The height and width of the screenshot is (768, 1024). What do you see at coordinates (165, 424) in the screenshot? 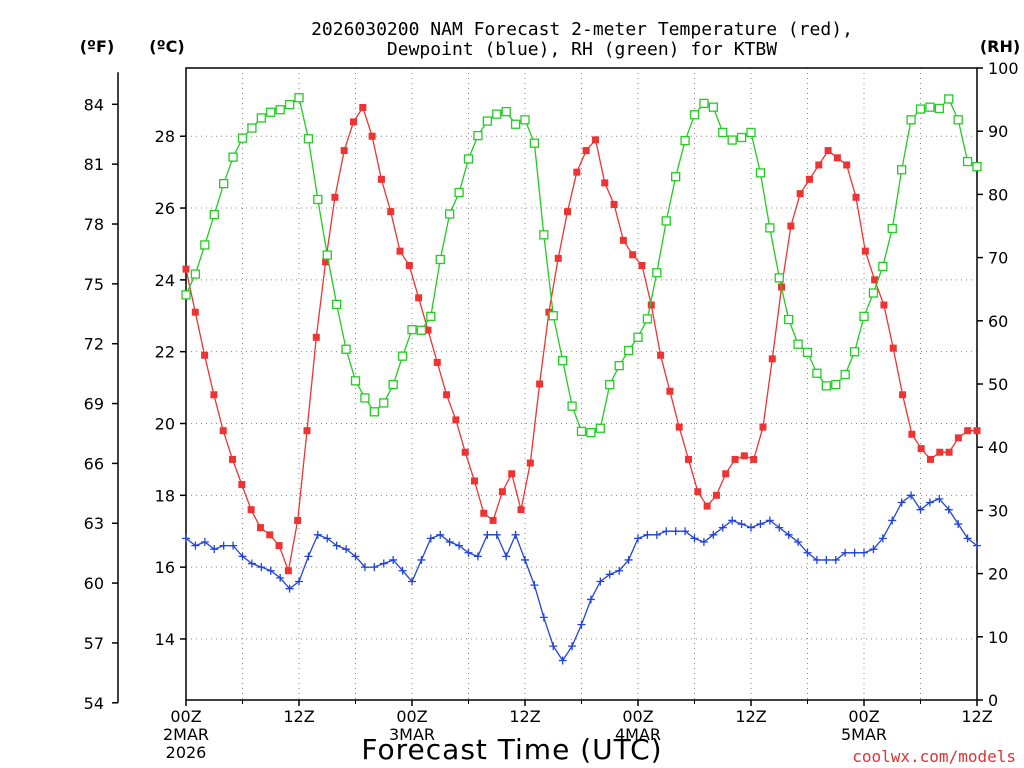
I see `celsius-tick-label: 20` at bounding box center [165, 424].